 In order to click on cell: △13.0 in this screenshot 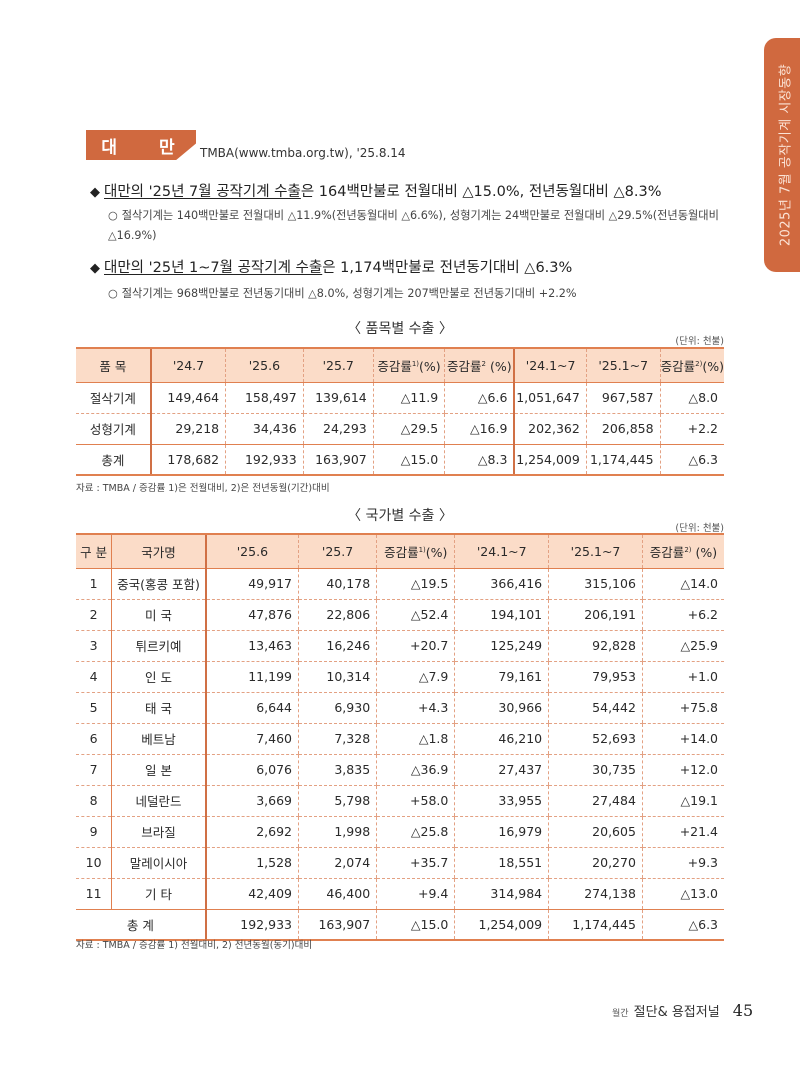, I will do `click(682, 894)`.